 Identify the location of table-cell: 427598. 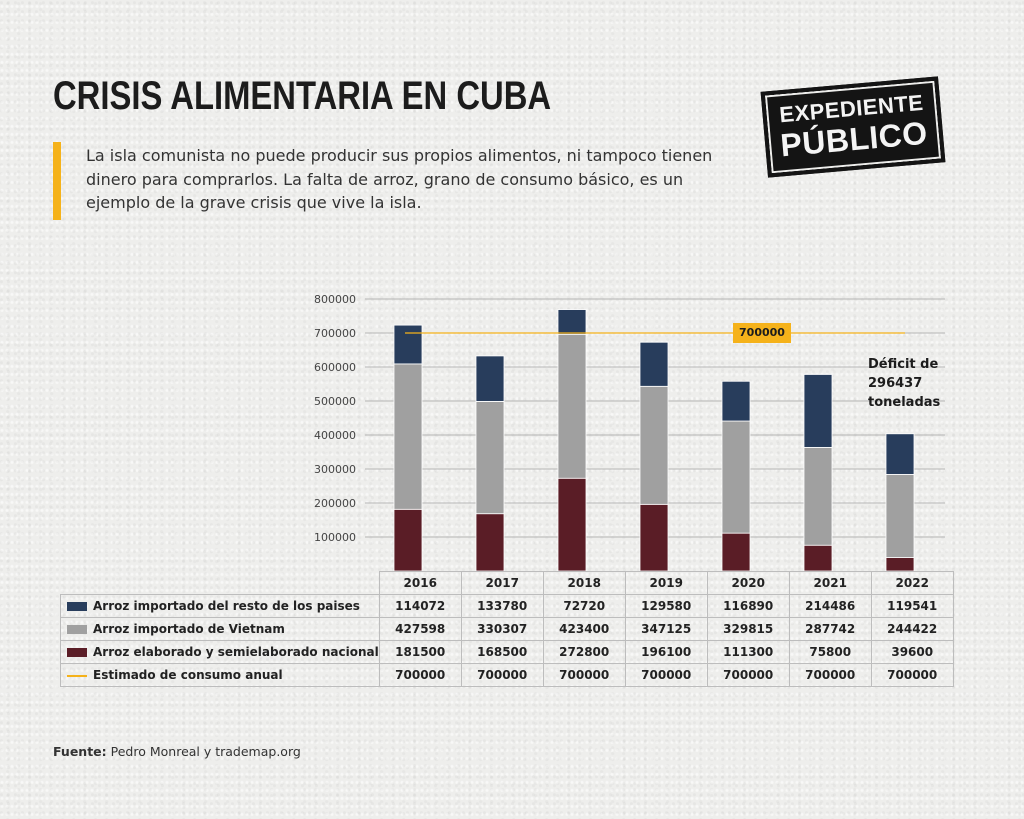
(420, 629).